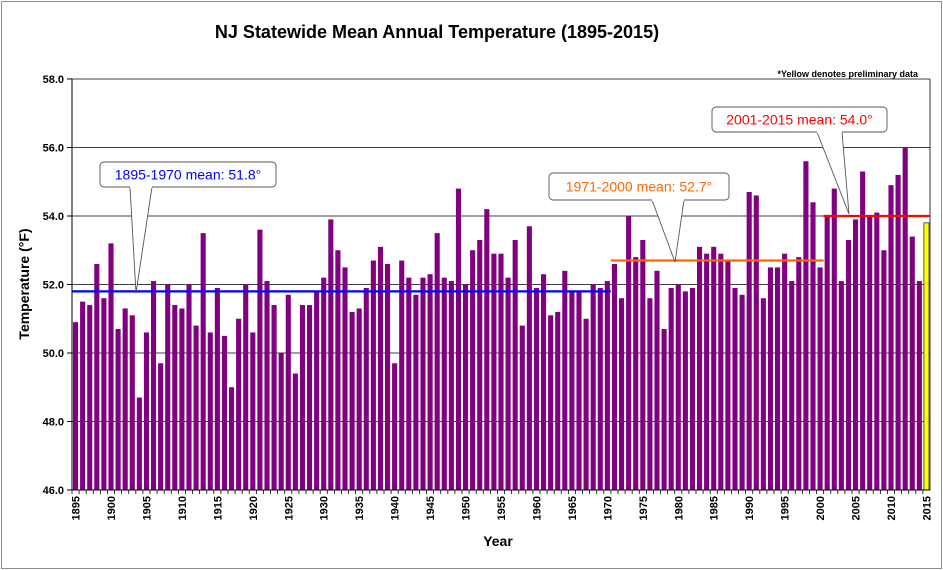 The image size is (943, 570). Describe the element at coordinates (891, 338) in the screenshot. I see `bar-2010` at that location.